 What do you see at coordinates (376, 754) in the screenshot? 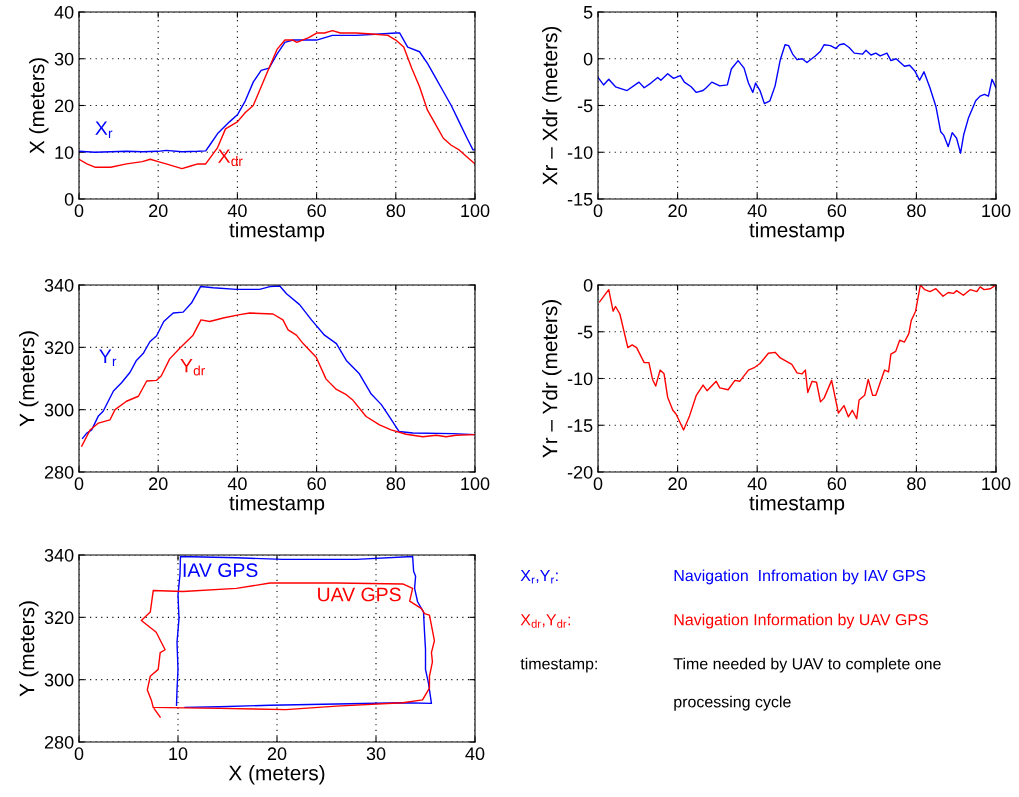
I see `x-tick-label: 30` at bounding box center [376, 754].